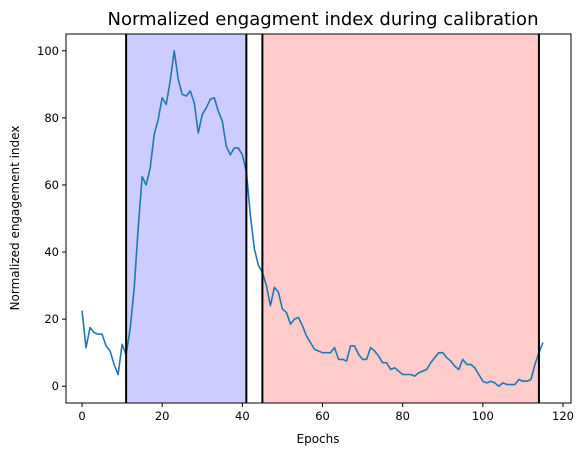  I want to click on y-tick-label: 40, so click(51, 252).